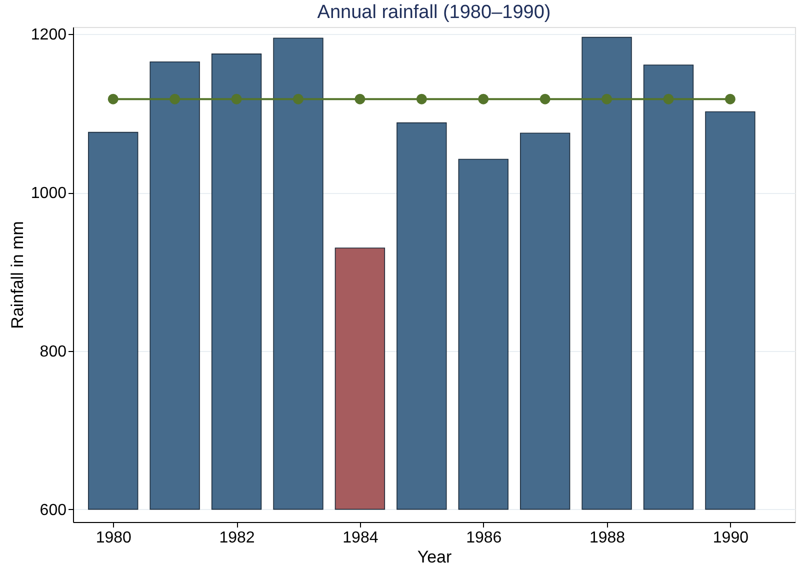 The image size is (799, 571). Describe the element at coordinates (17, 275) in the screenshot. I see `y-axis-title: Rainfall in mm` at that location.